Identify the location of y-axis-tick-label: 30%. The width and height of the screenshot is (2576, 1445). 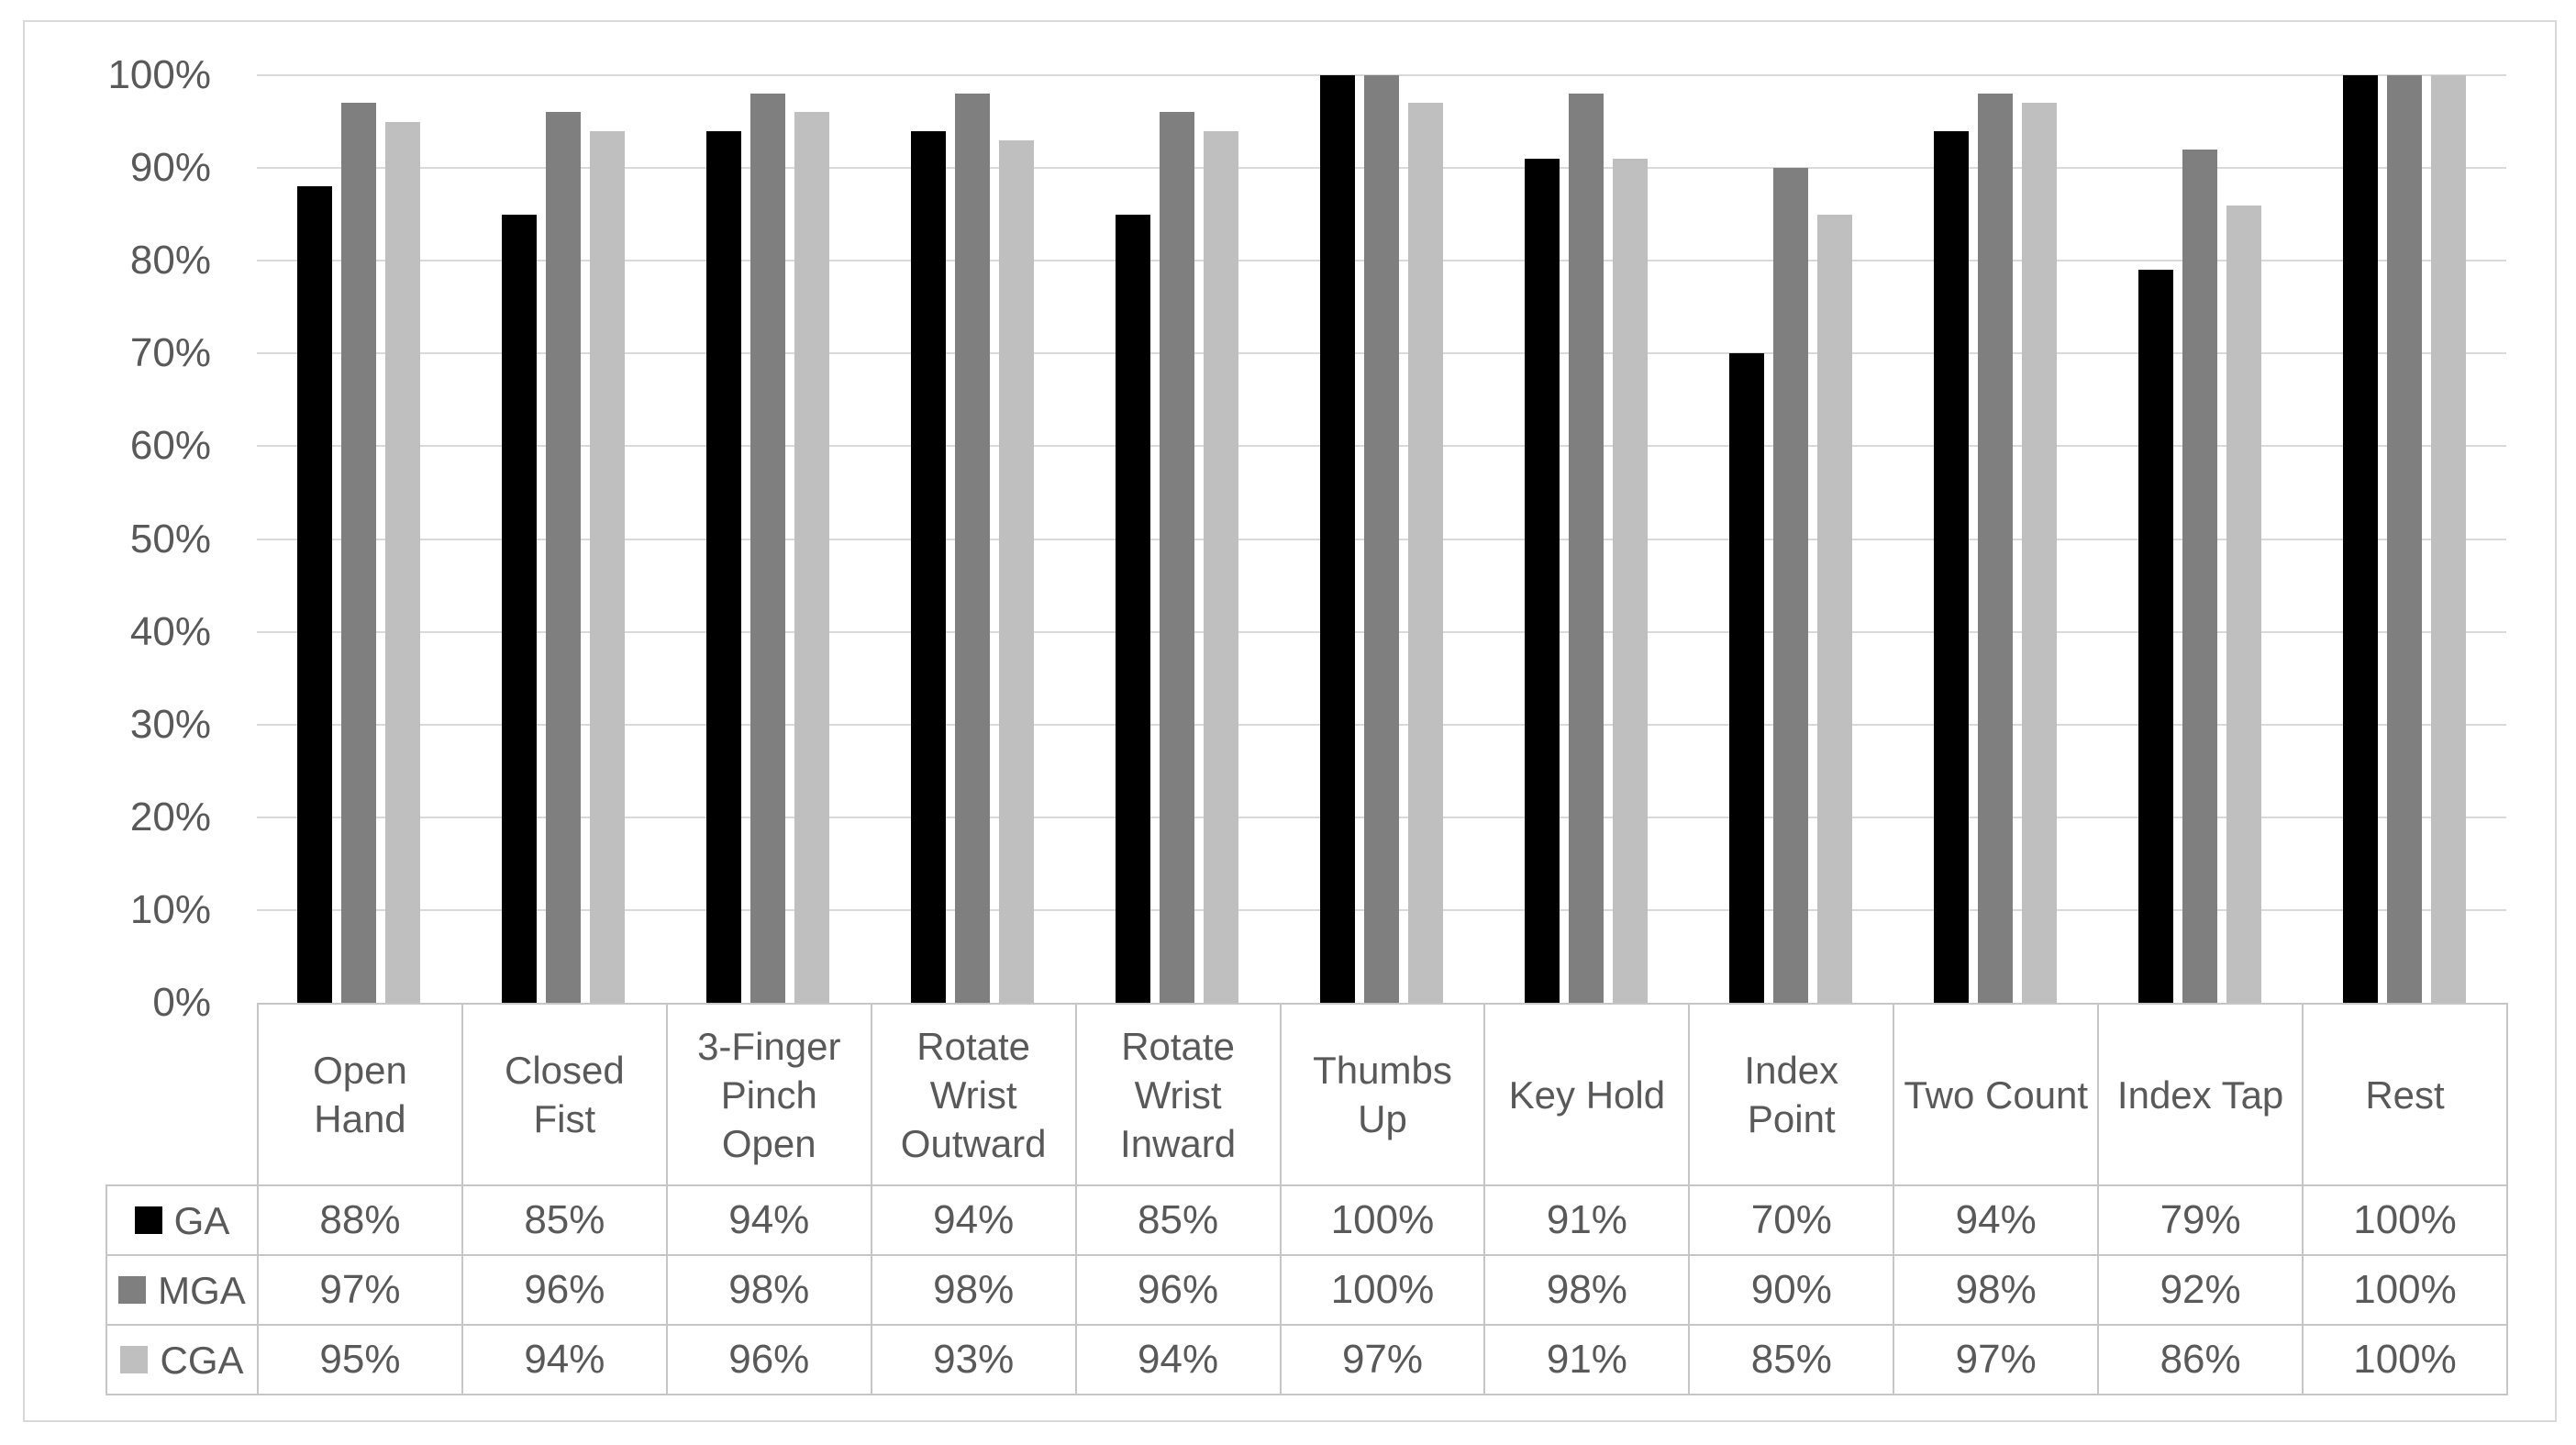
(170, 724).